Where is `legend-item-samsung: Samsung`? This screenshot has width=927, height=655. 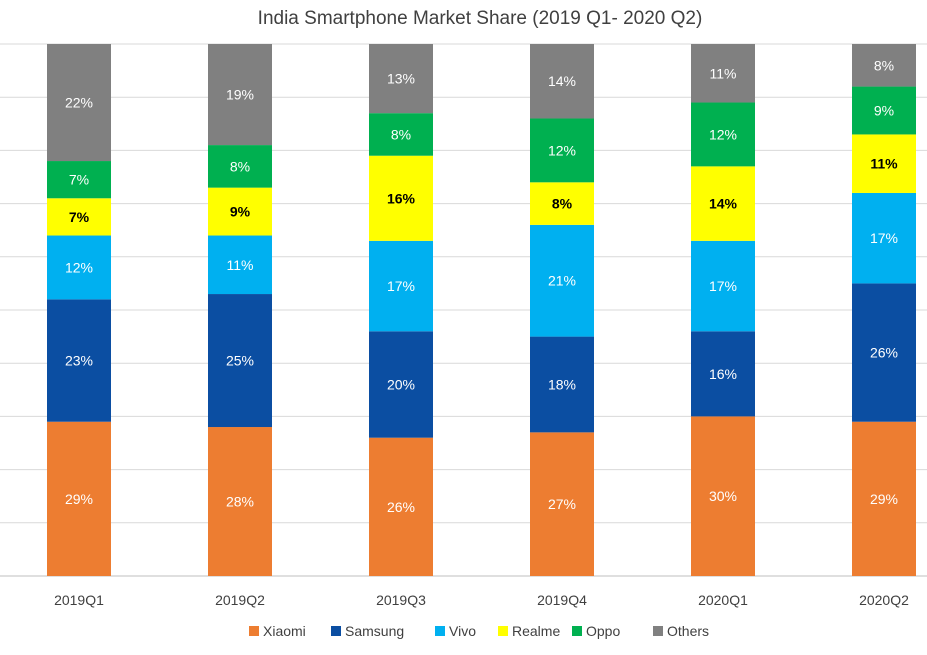 legend-item-samsung: Samsung is located at coordinates (367, 631).